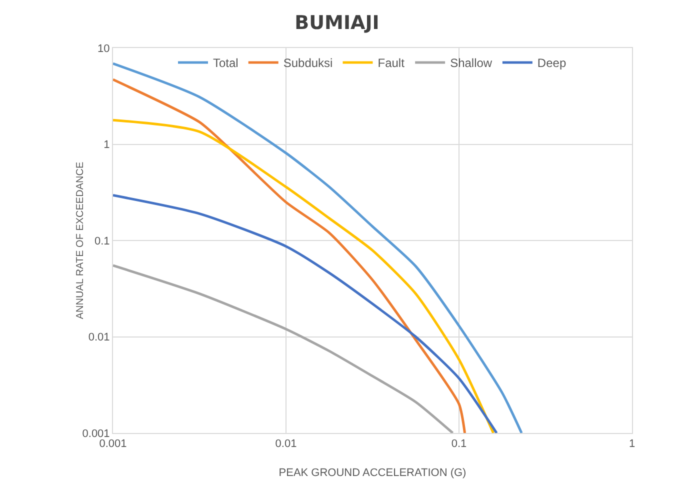 This screenshot has height=493, width=674. Describe the element at coordinates (551, 63) in the screenshot. I see `legend-label: Deep` at that location.